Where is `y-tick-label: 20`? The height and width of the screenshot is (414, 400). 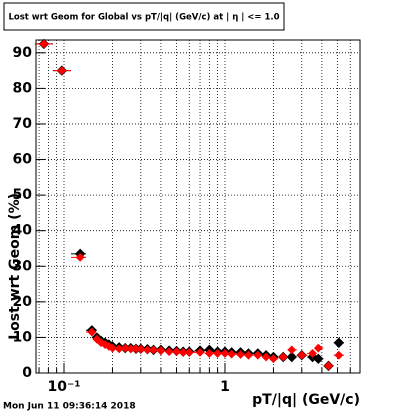
y-tick-label: 20 is located at coordinates (23, 302).